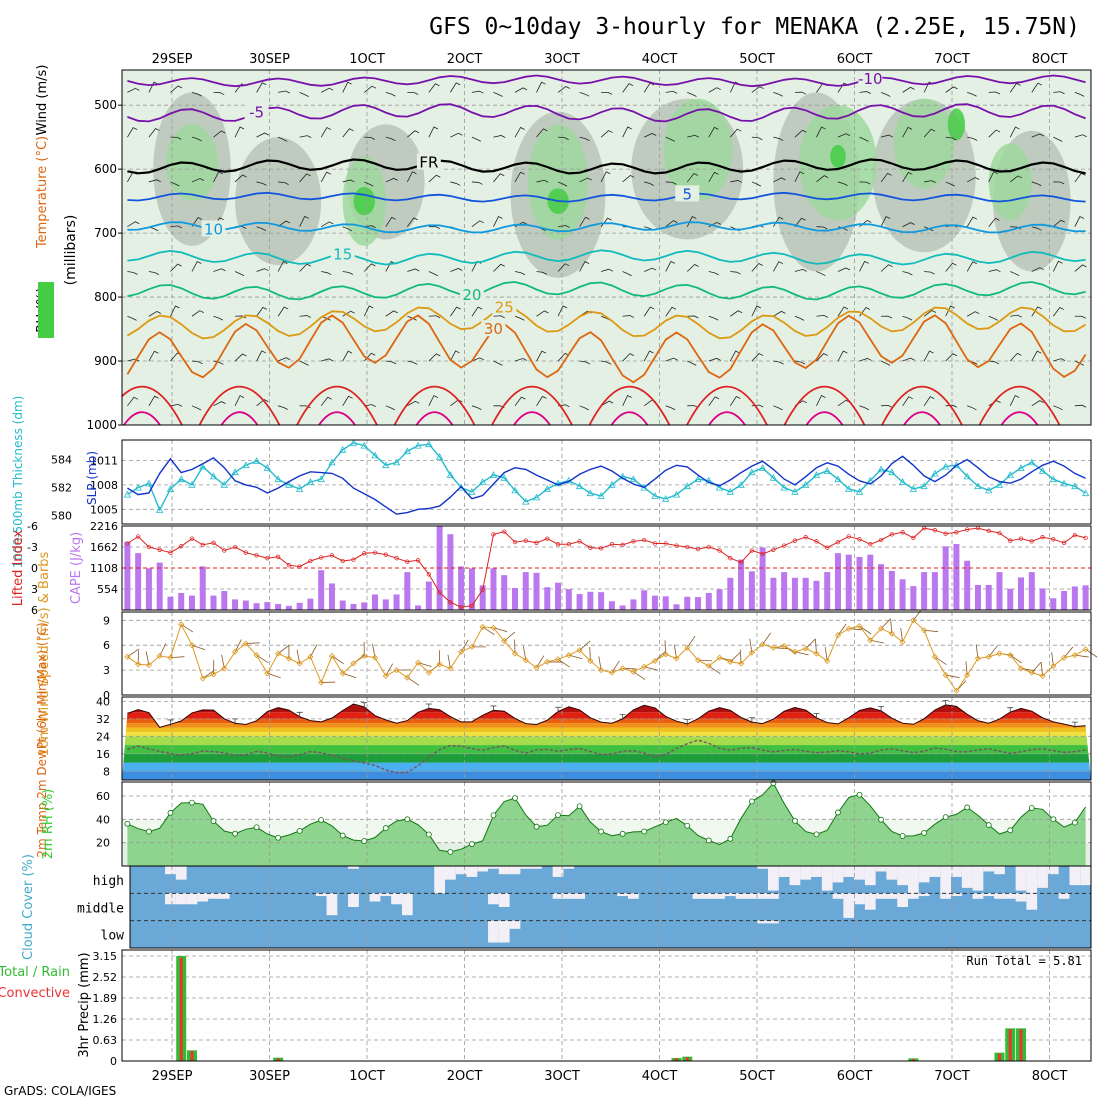 Image resolution: width=1100 pixels, height=1100 pixels. What do you see at coordinates (106, 620) in the screenshot?
I see `wind-tick: 9` at bounding box center [106, 620].